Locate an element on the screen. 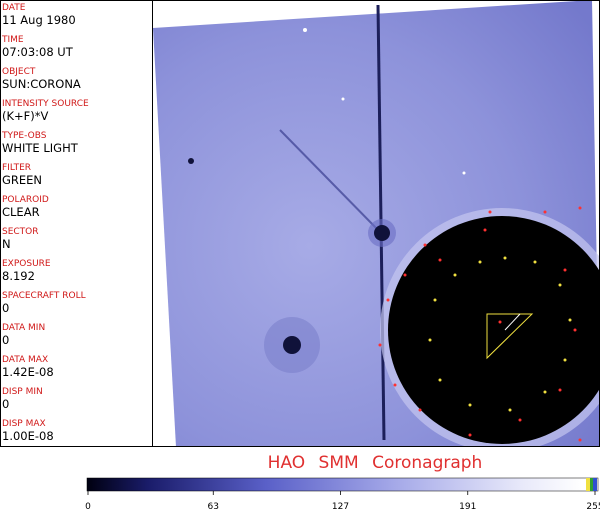 The height and width of the screenshot is (512, 600). field-value: 1.42E-08 is located at coordinates (28, 372).